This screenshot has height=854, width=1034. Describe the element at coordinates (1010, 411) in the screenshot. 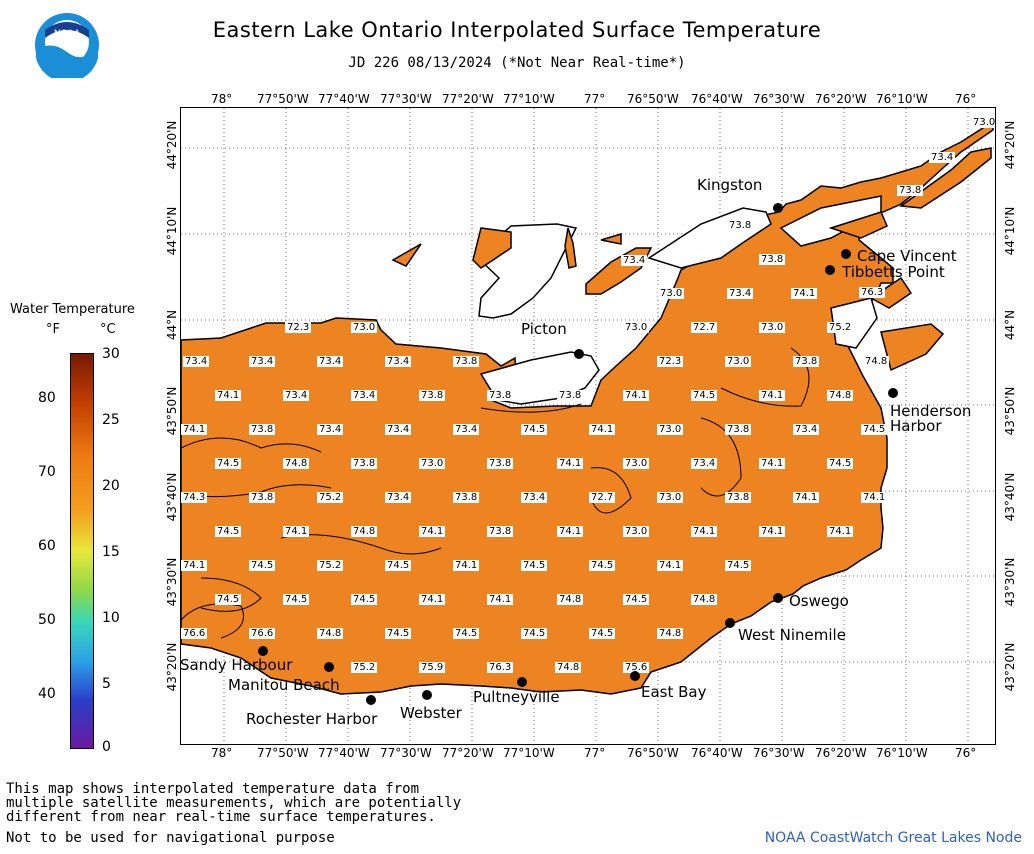

I see `lat-tick: 43°50'N` at that location.